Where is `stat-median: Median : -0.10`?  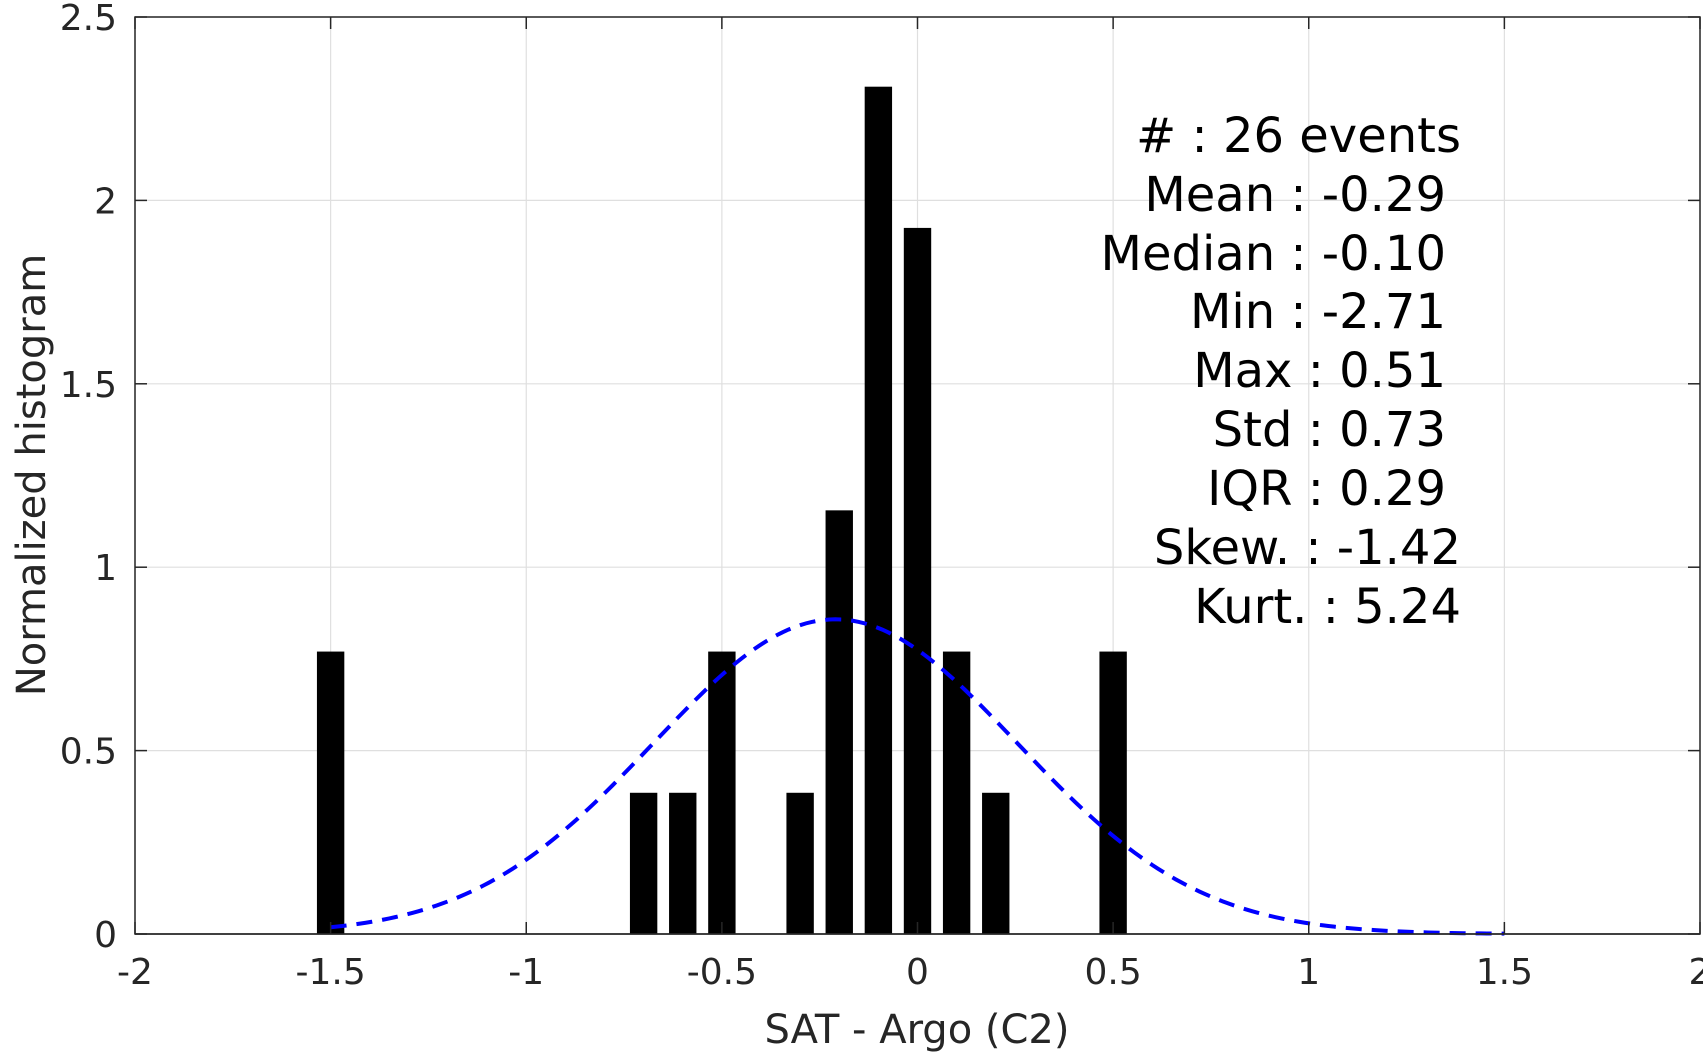 stat-median: Median : -0.10 is located at coordinates (1273, 254).